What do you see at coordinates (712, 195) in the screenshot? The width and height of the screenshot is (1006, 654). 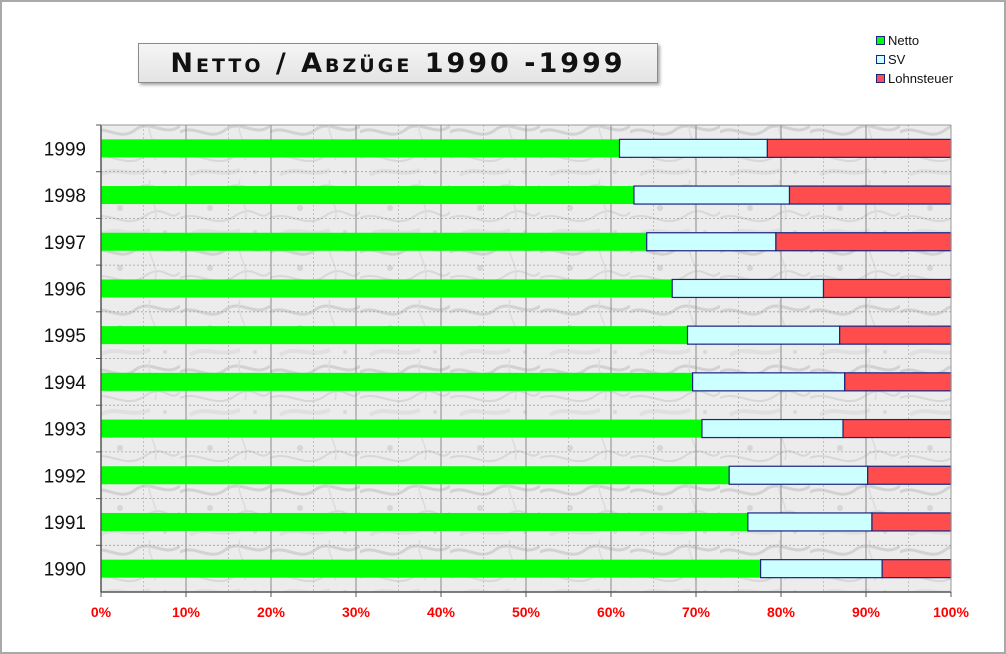 I see `bar-sv-1998` at bounding box center [712, 195].